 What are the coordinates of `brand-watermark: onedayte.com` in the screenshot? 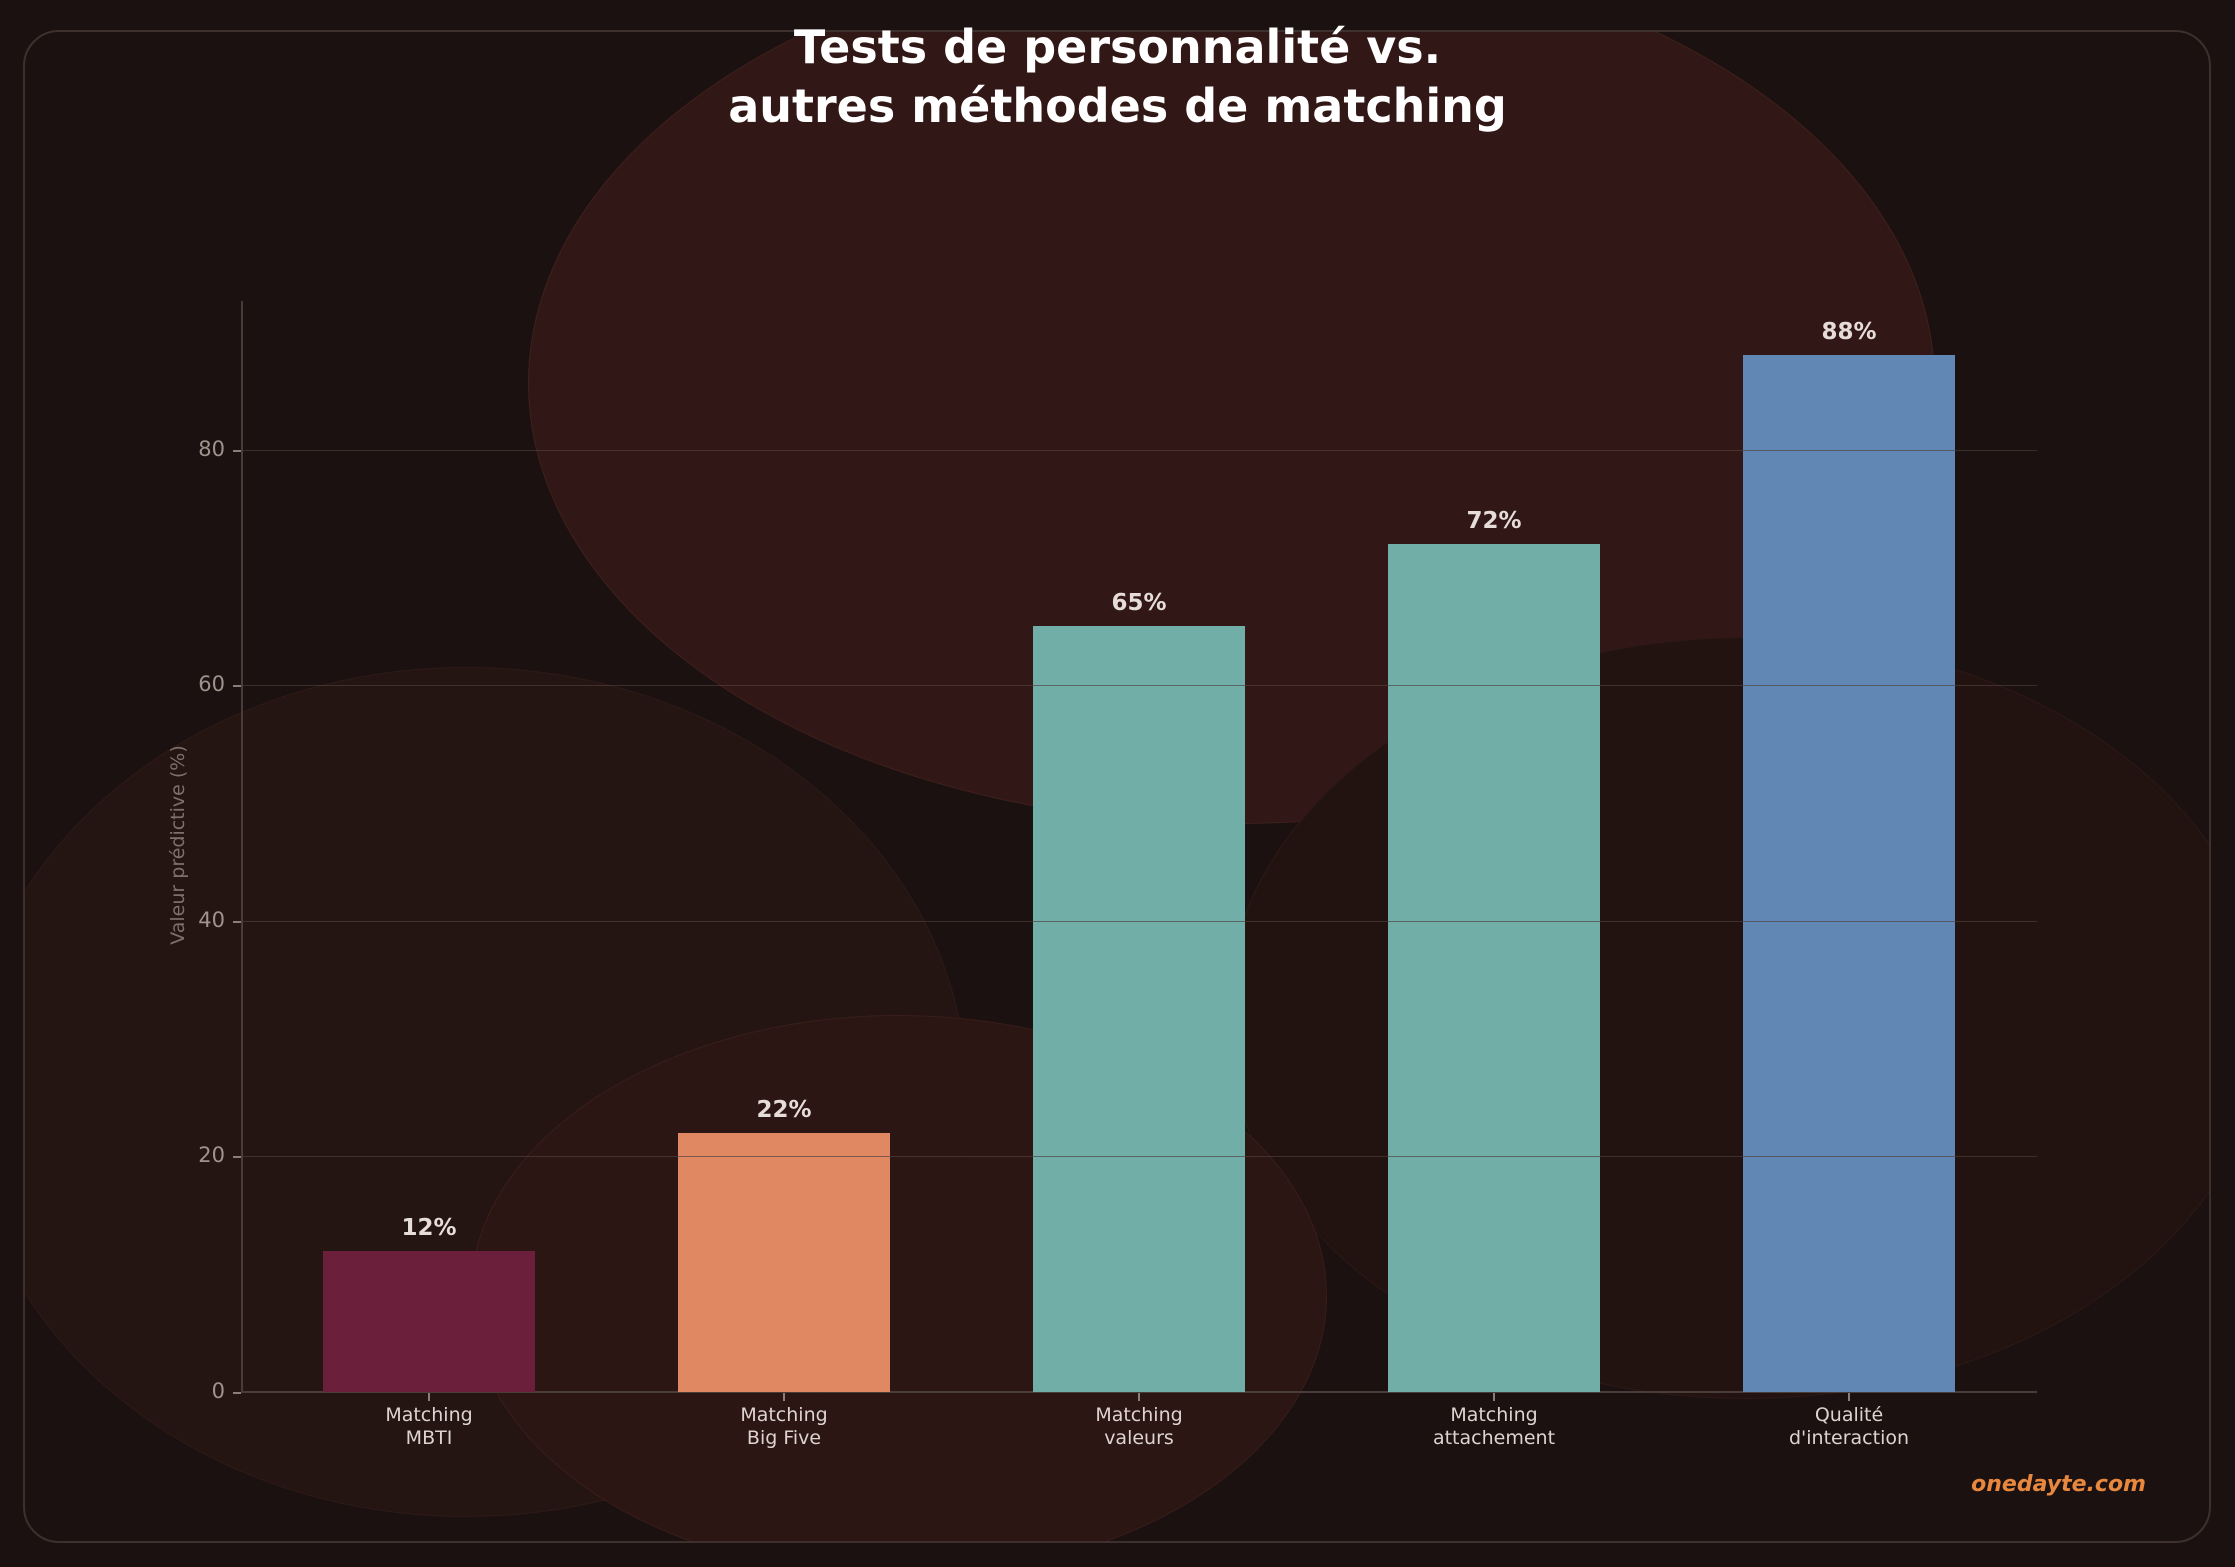 It's located at (2058, 1484).